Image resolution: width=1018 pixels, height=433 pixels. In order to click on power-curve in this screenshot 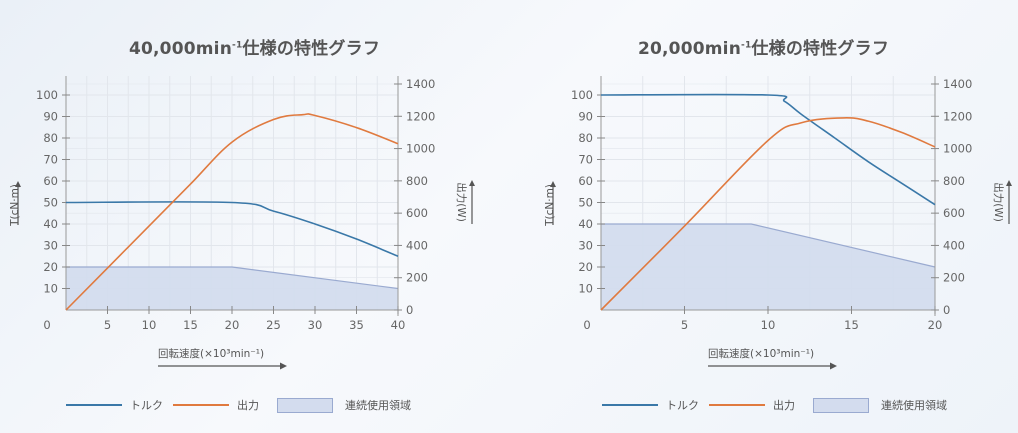, I will do `click(768, 214)`.